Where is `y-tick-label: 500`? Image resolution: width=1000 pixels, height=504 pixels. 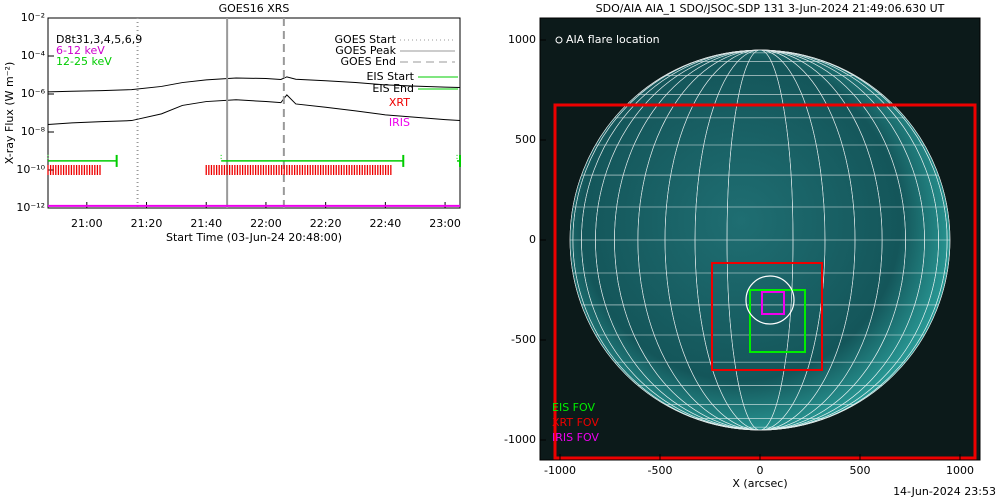 y-tick-label: 500 is located at coordinates (525, 139).